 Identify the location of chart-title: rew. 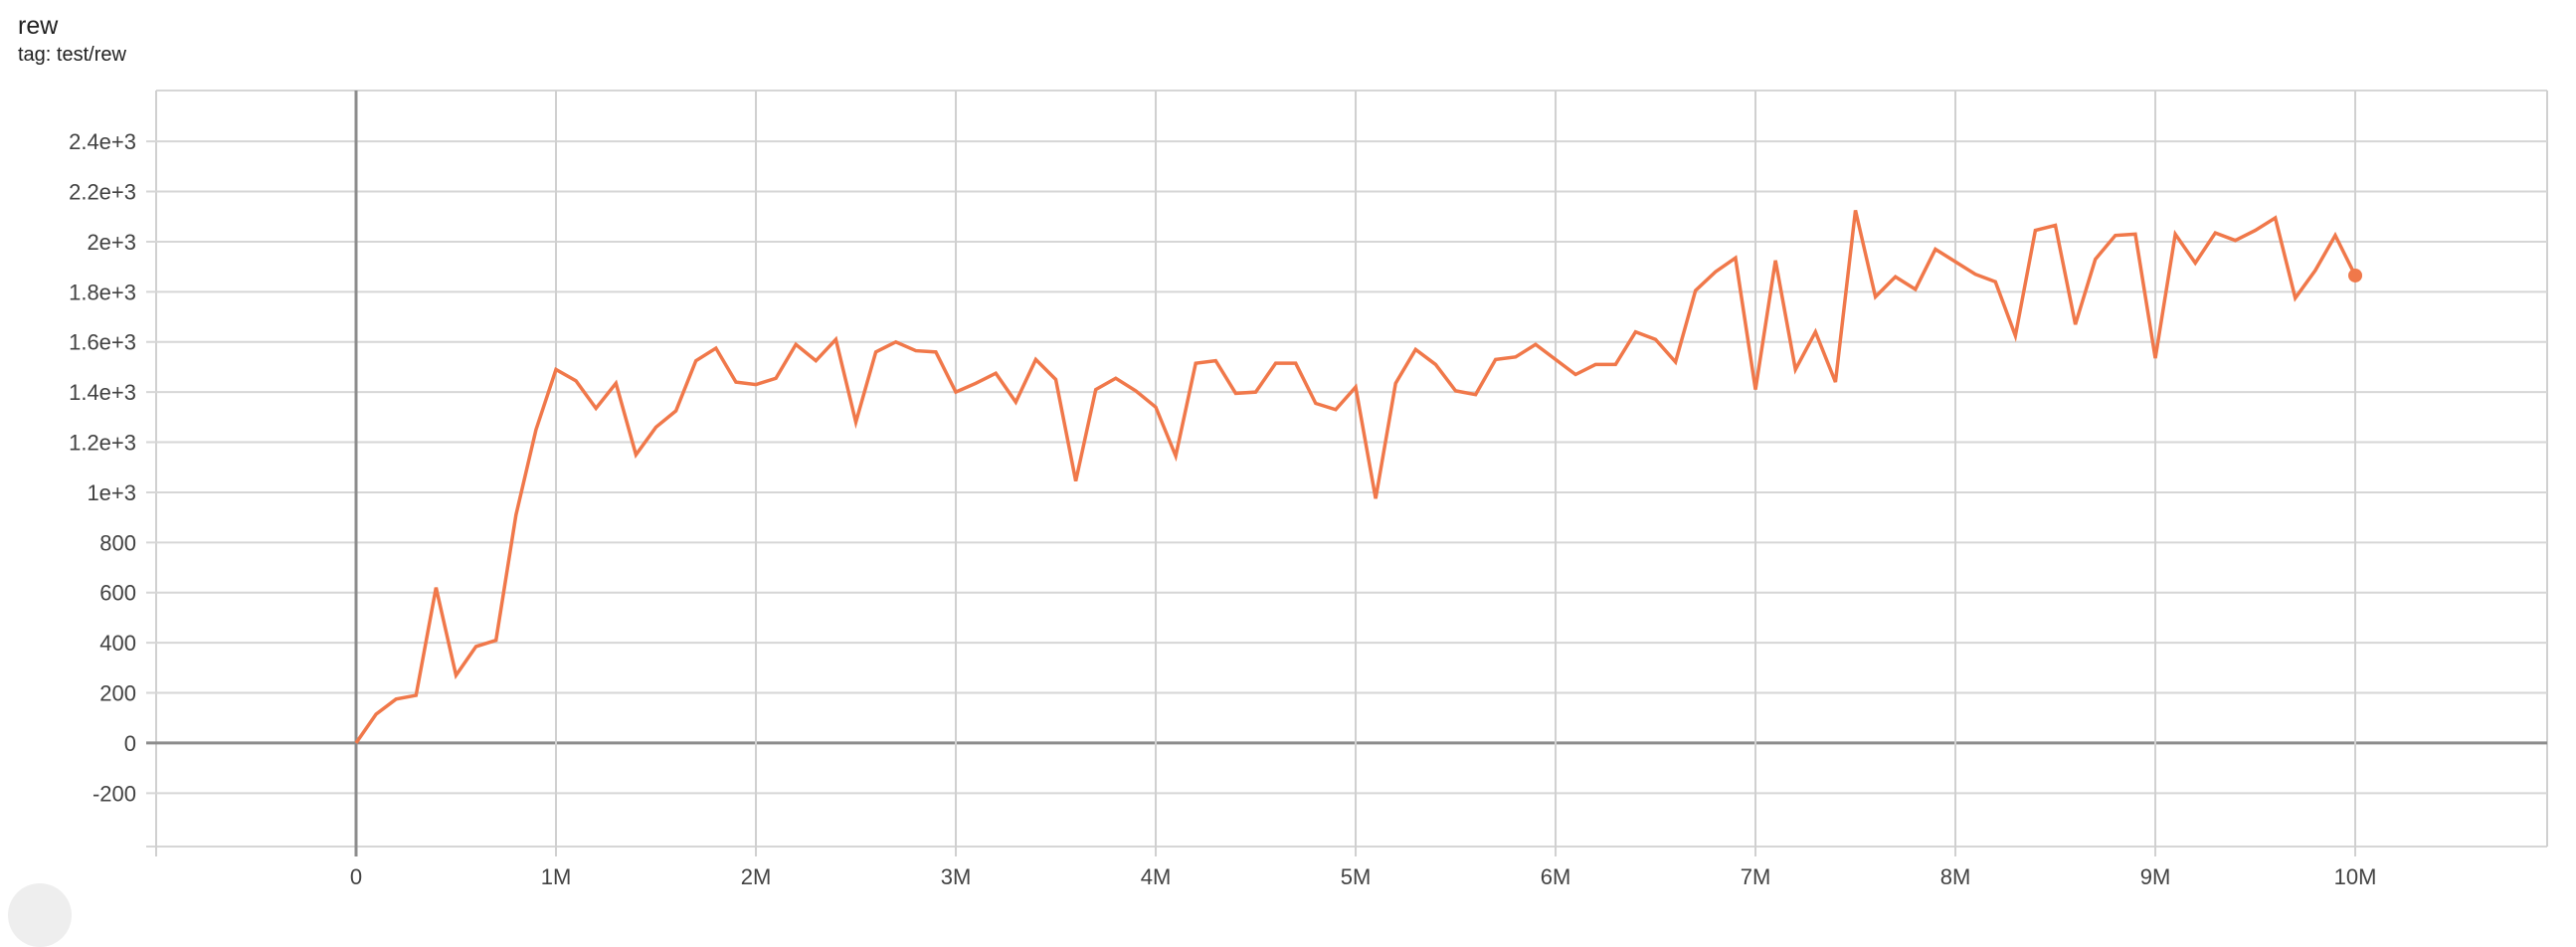
(38, 26).